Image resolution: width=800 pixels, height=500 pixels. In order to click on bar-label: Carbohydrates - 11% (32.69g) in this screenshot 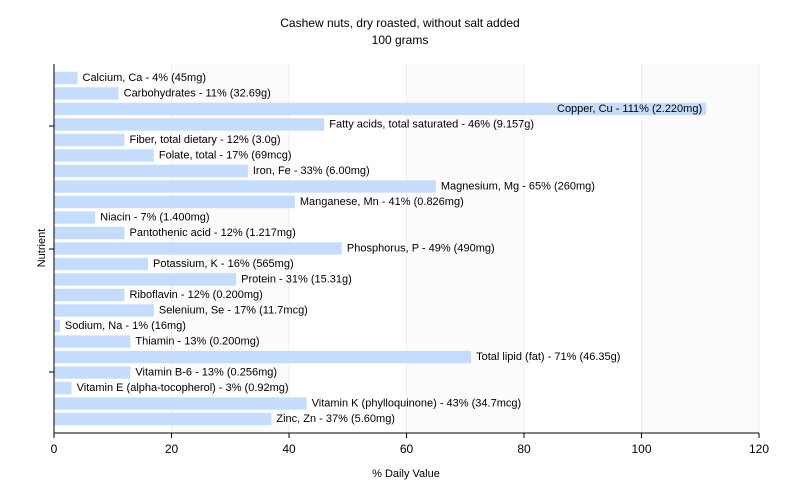, I will do `click(197, 93)`.